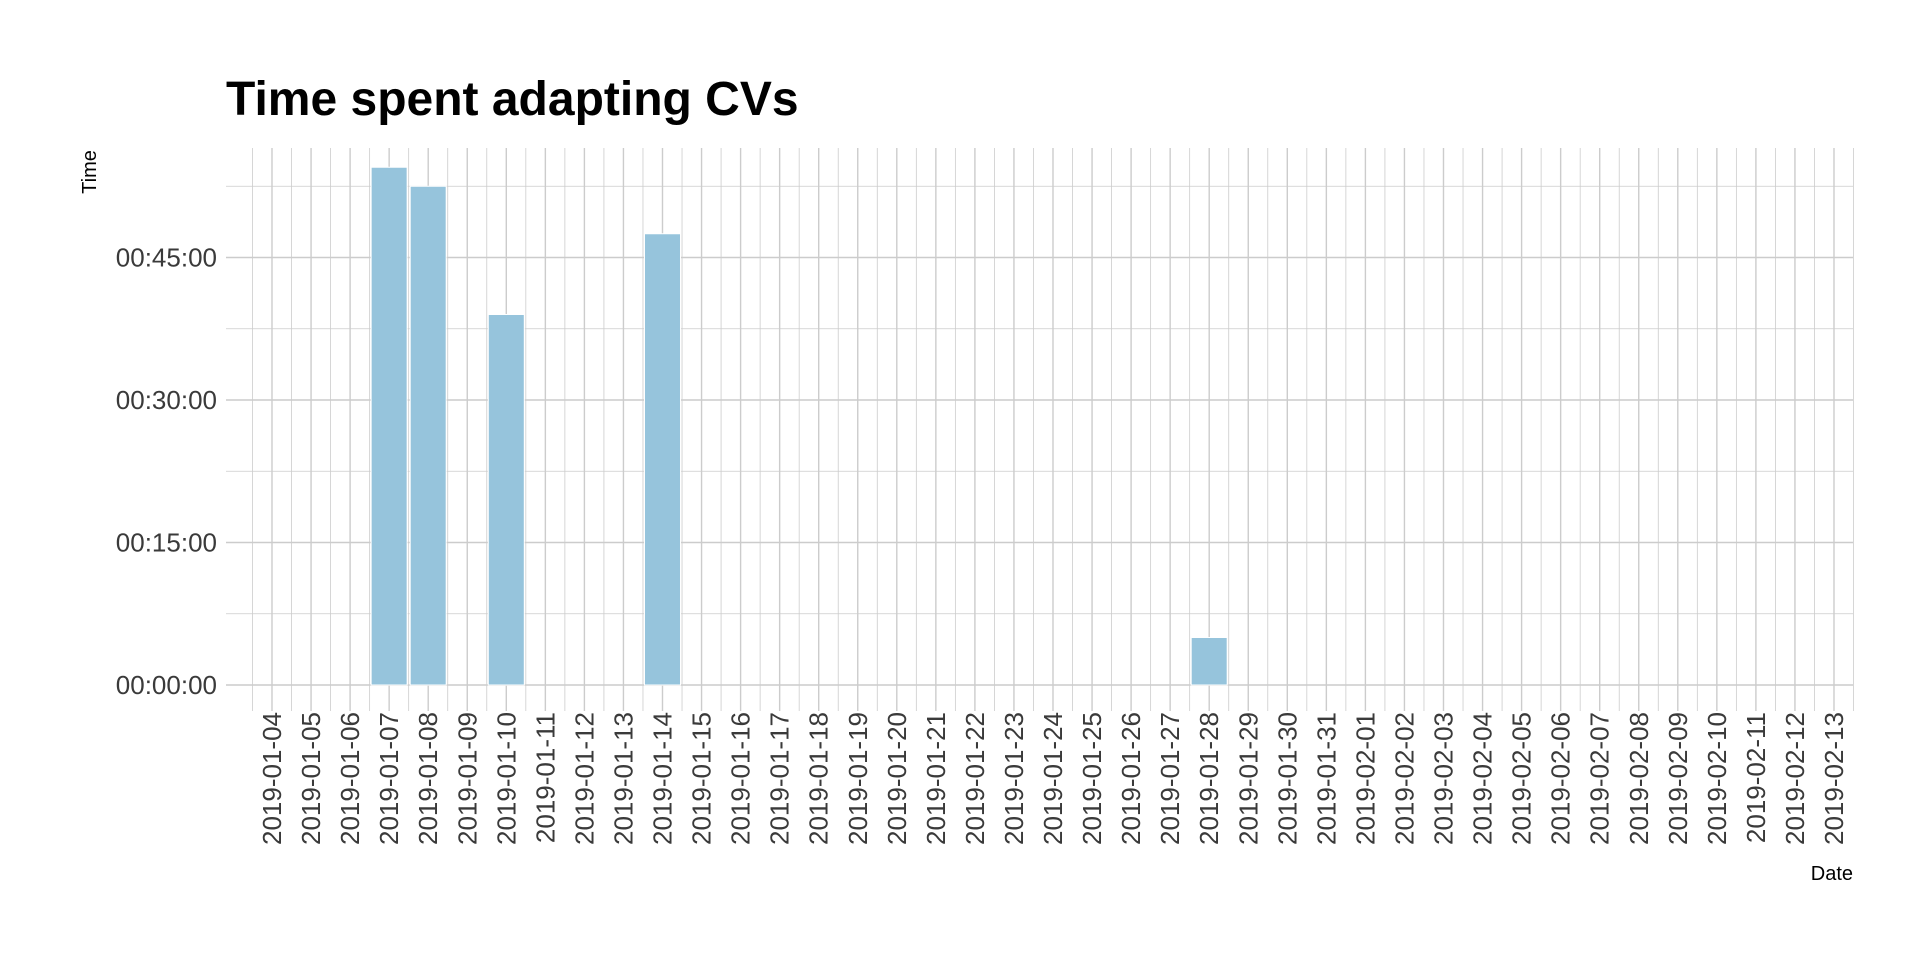 Image resolution: width=1920 pixels, height=960 pixels. Describe the element at coordinates (1832, 874) in the screenshot. I see `x-axis-title: Date` at that location.